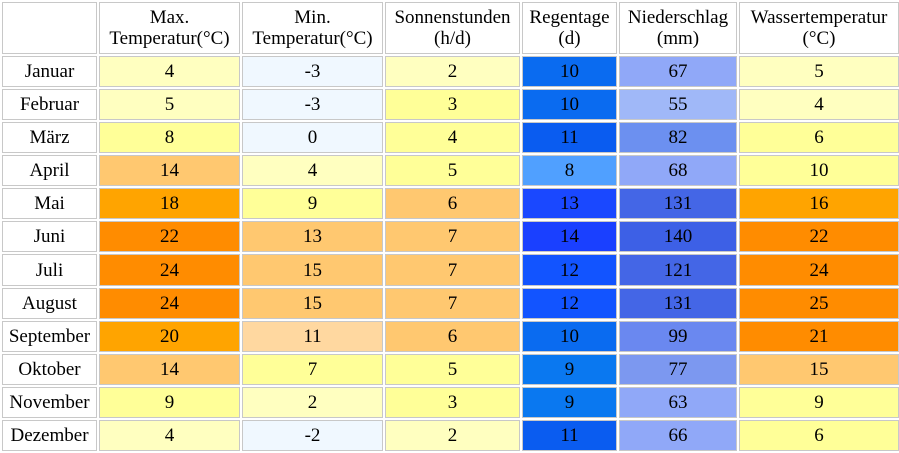  I want to click on header-rain-days: Regentage (d), so click(569, 28).